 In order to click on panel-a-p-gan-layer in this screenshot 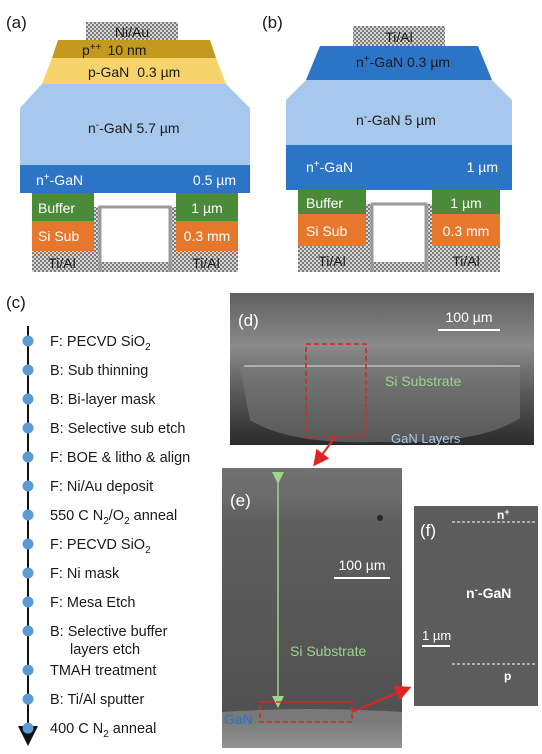, I will do `click(134, 71)`.